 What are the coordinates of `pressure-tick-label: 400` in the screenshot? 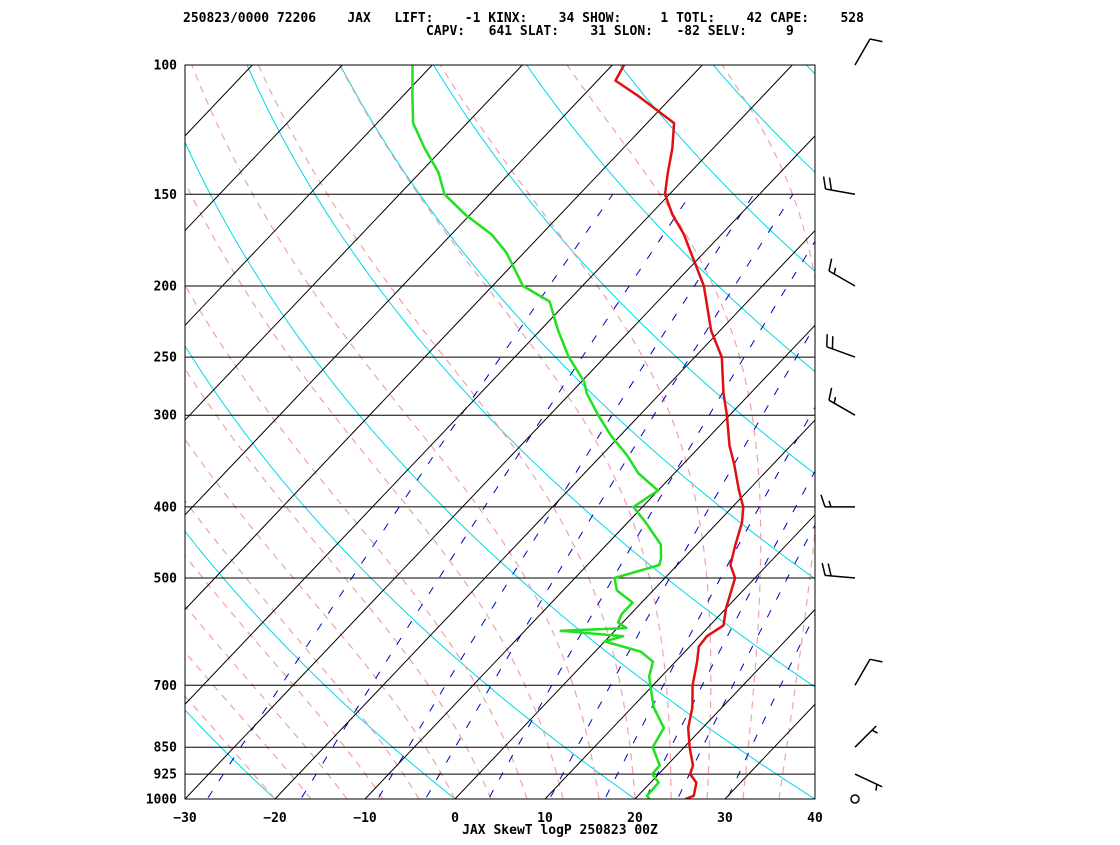 It's located at (166, 507).